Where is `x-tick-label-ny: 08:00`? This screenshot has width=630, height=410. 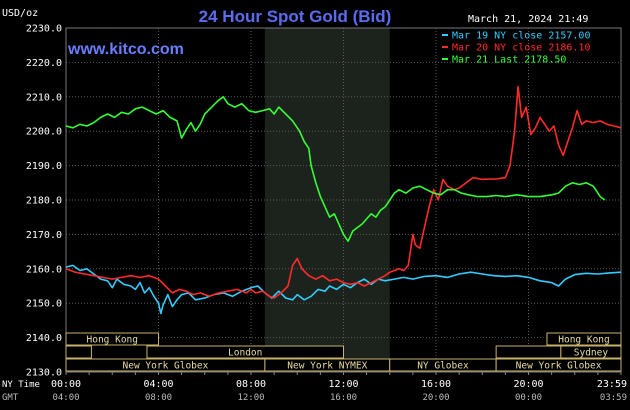 x-tick-label-ny: 08:00 is located at coordinates (251, 384).